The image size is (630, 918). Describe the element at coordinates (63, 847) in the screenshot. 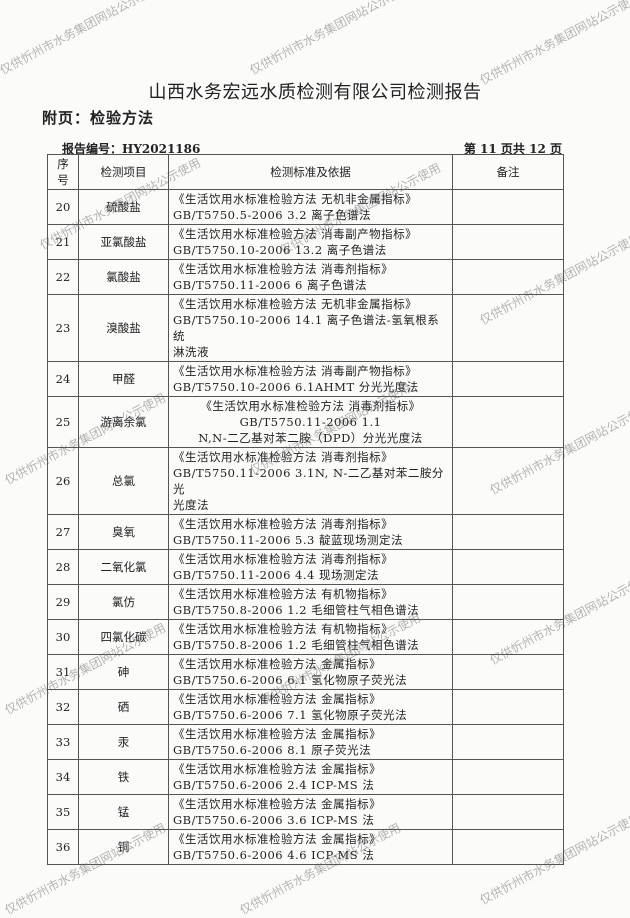

I see `row-number: 36` at that location.